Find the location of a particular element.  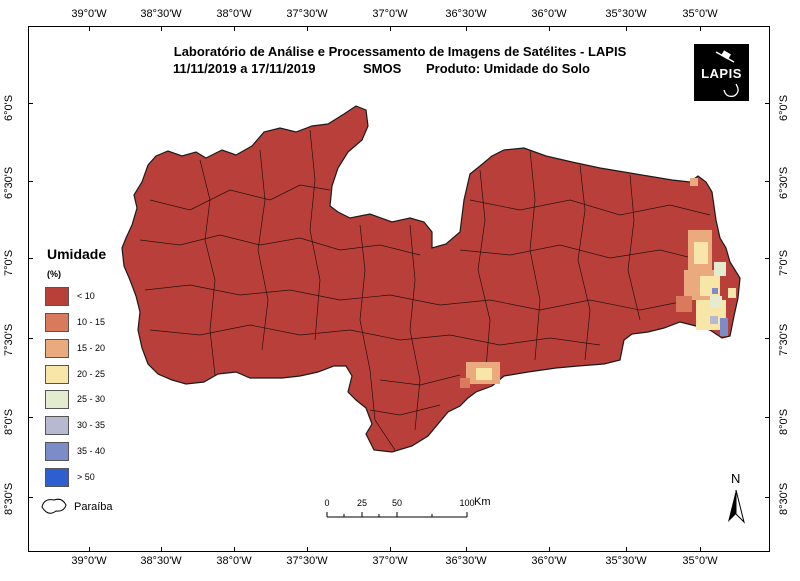

legend-label: 20 - 25 is located at coordinates (91, 374).